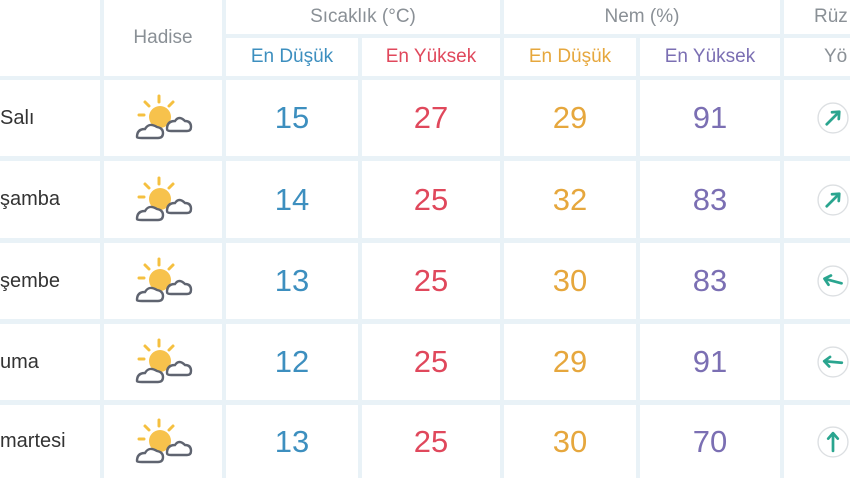 The height and width of the screenshot is (478, 850). What do you see at coordinates (50, 362) in the screenshot?
I see `day-name: uma` at bounding box center [50, 362].